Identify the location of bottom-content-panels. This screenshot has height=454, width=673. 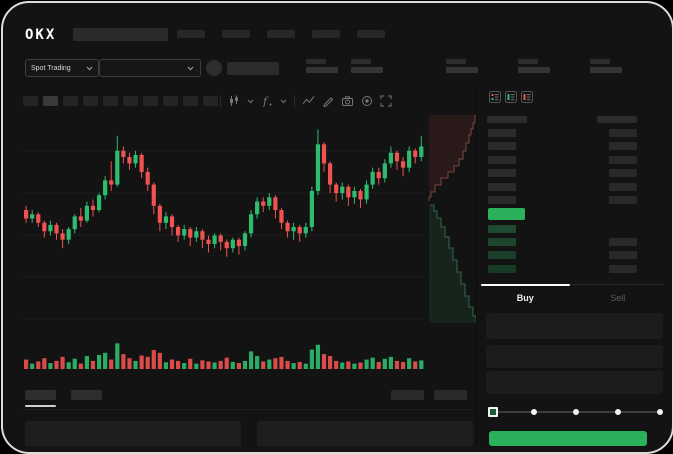
(249, 433).